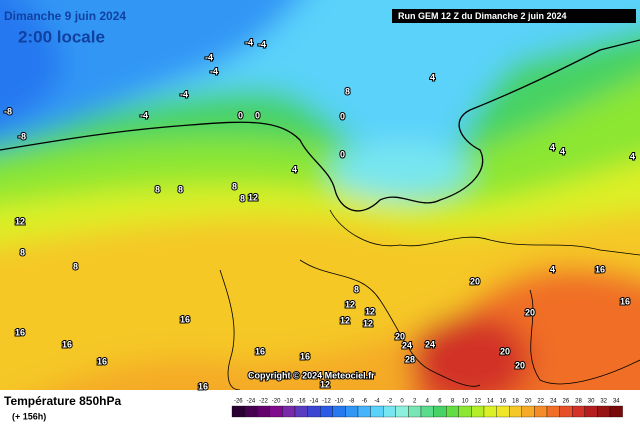 This screenshot has width=640, height=427. What do you see at coordinates (553, 402) in the screenshot?
I see `scale-label: 24` at bounding box center [553, 402].